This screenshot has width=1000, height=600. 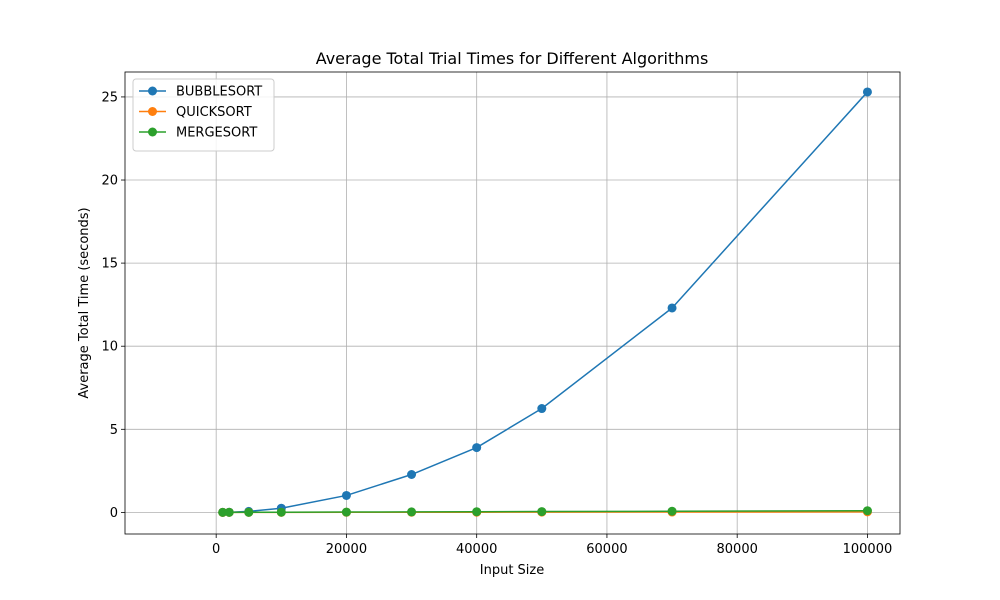 I want to click on y-tick-label: 20, so click(x=109, y=181).